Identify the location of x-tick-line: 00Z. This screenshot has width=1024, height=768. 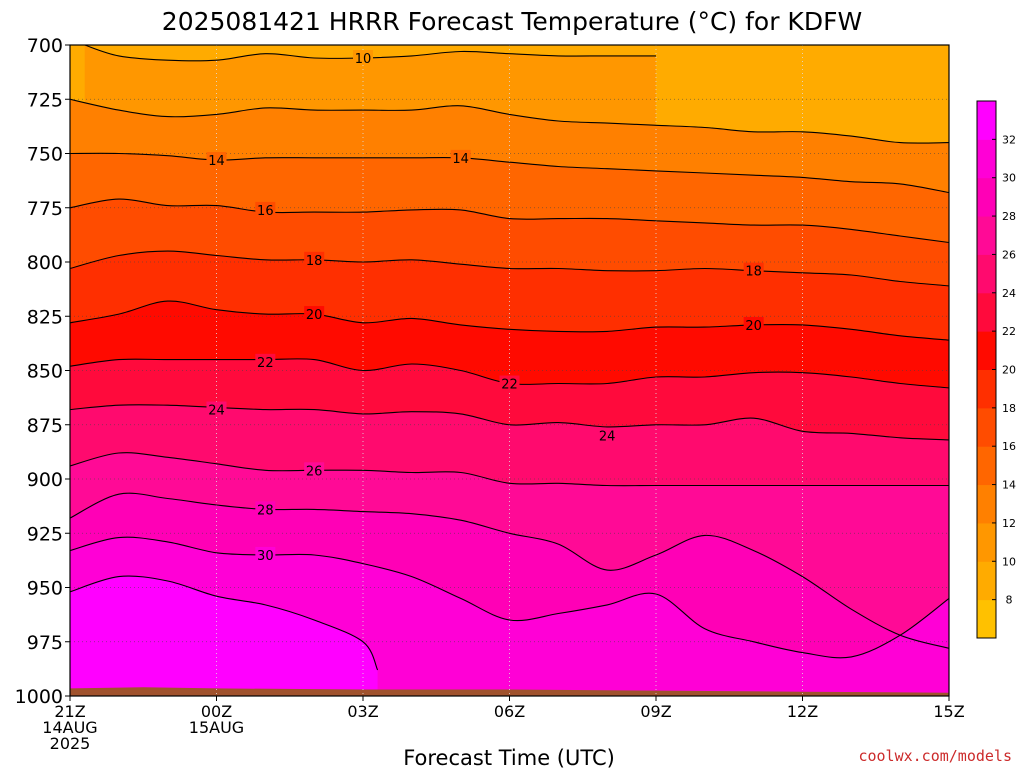
(216, 711).